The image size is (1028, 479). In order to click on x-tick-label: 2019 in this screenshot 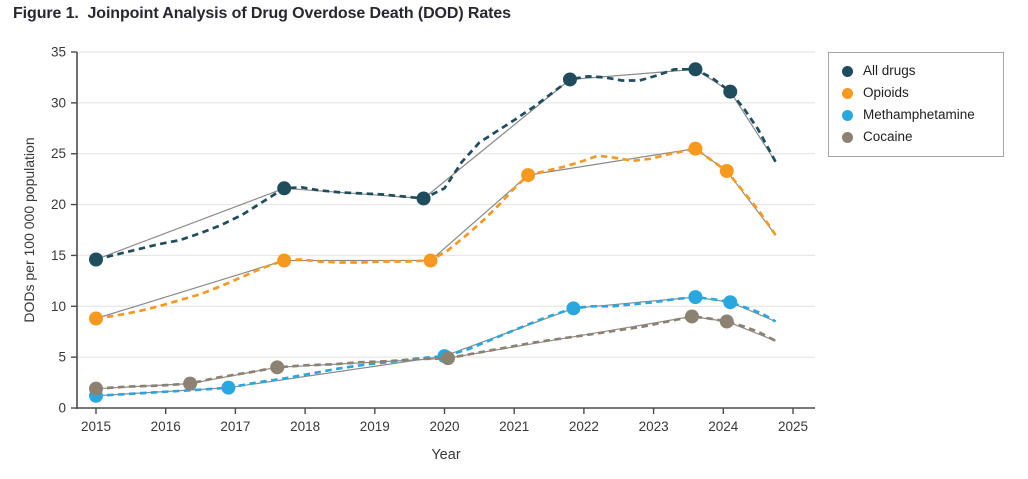, I will do `click(375, 426)`.